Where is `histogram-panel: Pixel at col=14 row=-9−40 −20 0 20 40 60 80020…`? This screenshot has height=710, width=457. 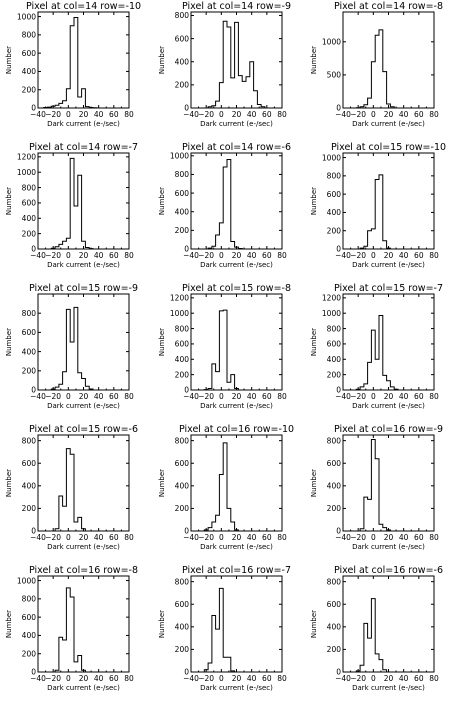 histogram-panel: Pixel at col=14 row=-9−40 −20 0 20 40 60 80020… is located at coordinates (224, 64).